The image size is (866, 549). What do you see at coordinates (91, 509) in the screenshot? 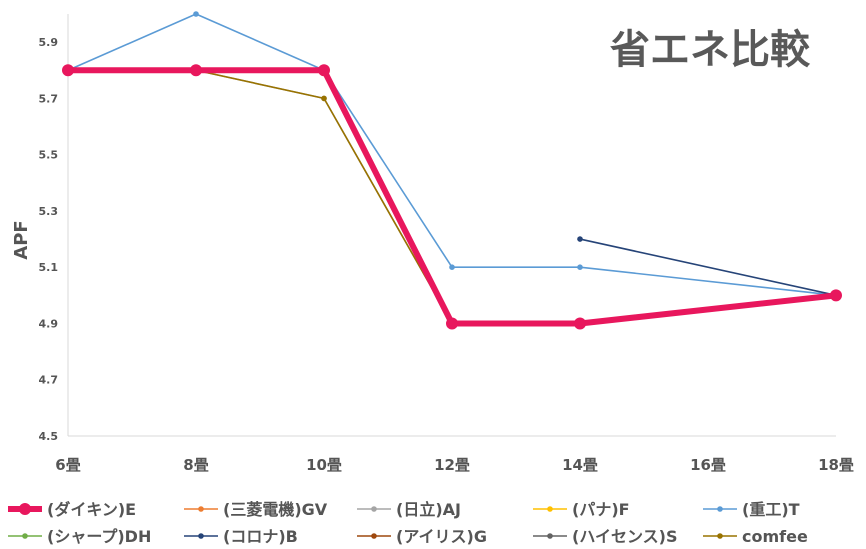
I see `legend-label: (ダイキン)E` at bounding box center [91, 509].